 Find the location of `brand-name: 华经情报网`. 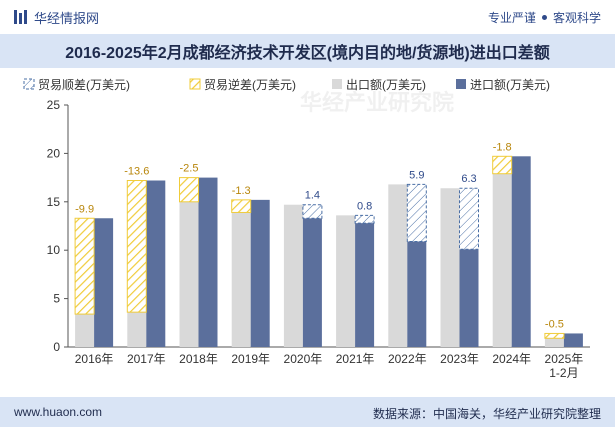

brand-name: 华经情报网 is located at coordinates (67, 18).